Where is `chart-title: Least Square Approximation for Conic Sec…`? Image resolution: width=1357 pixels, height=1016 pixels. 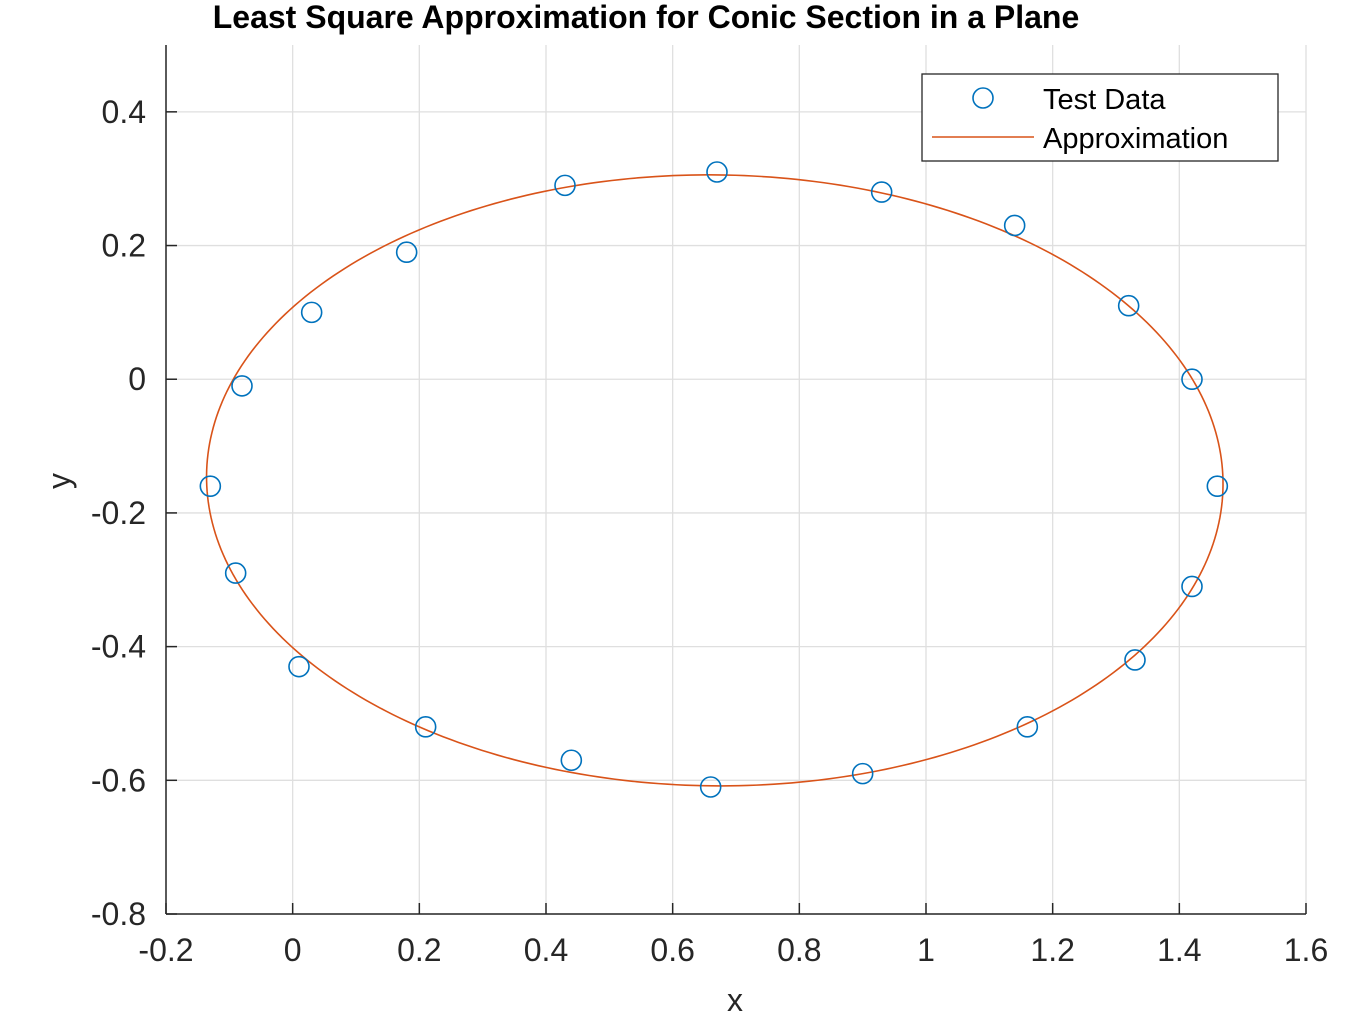 chart-title: Least Square Approximation for Conic Sec… is located at coordinates (646, 17).